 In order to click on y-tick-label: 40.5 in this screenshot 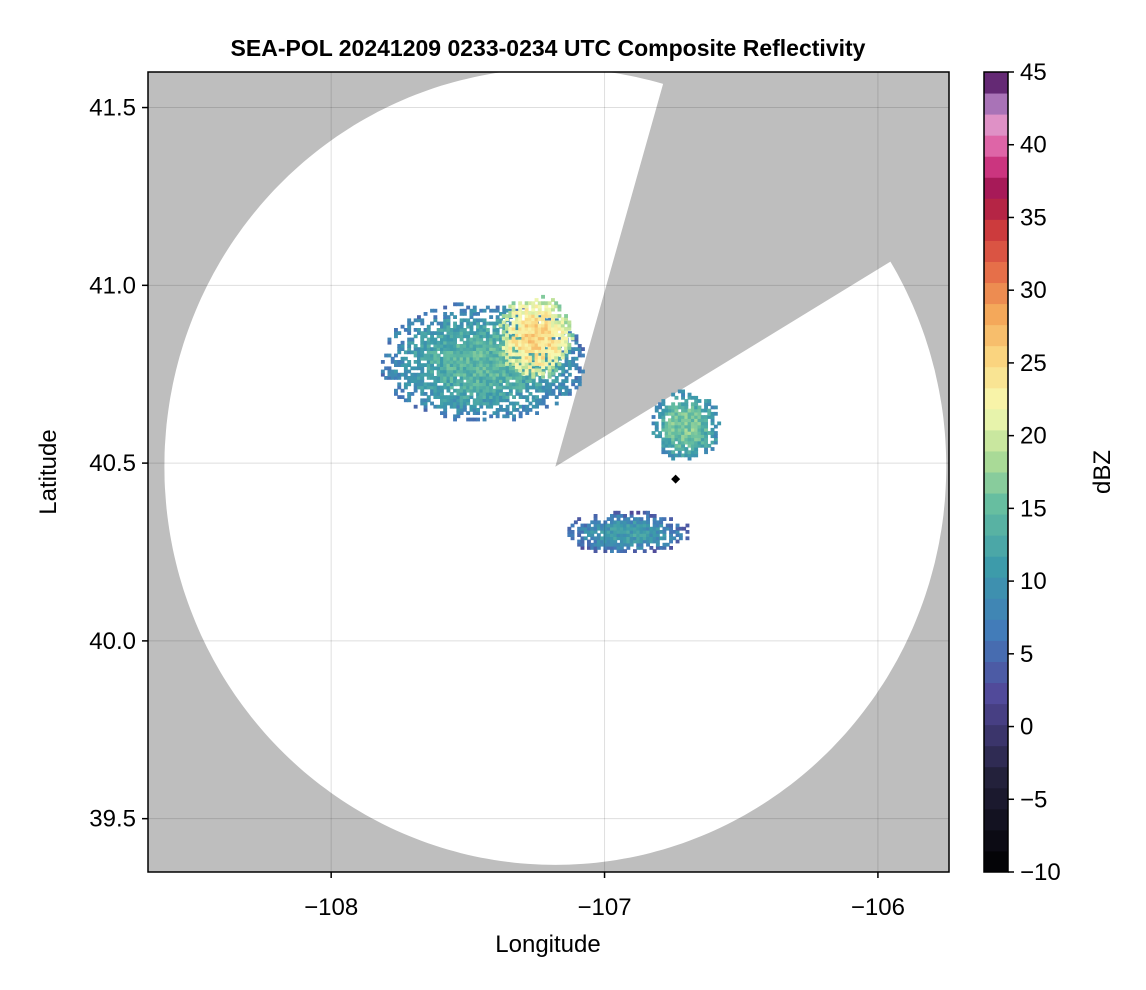, I will do `click(112, 463)`.